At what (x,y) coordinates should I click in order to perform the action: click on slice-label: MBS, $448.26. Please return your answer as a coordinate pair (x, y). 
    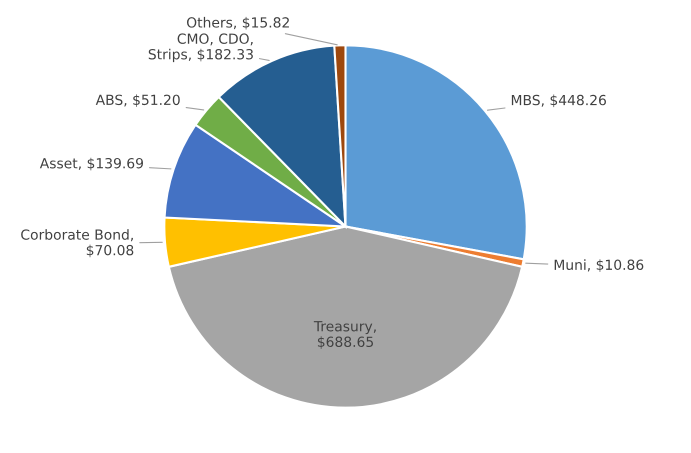
    Looking at the image, I should click on (559, 101).